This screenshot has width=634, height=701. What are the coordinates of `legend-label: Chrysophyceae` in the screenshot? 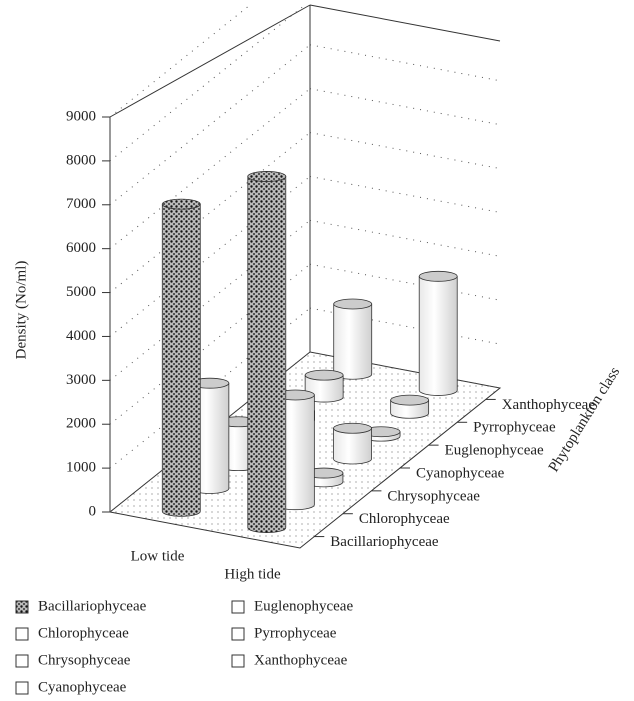 It's located at (84, 660).